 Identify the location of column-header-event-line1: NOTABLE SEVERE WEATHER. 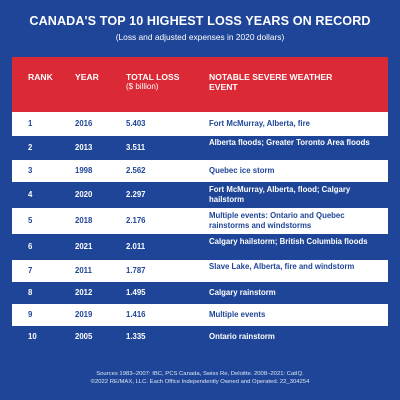
(271, 77).